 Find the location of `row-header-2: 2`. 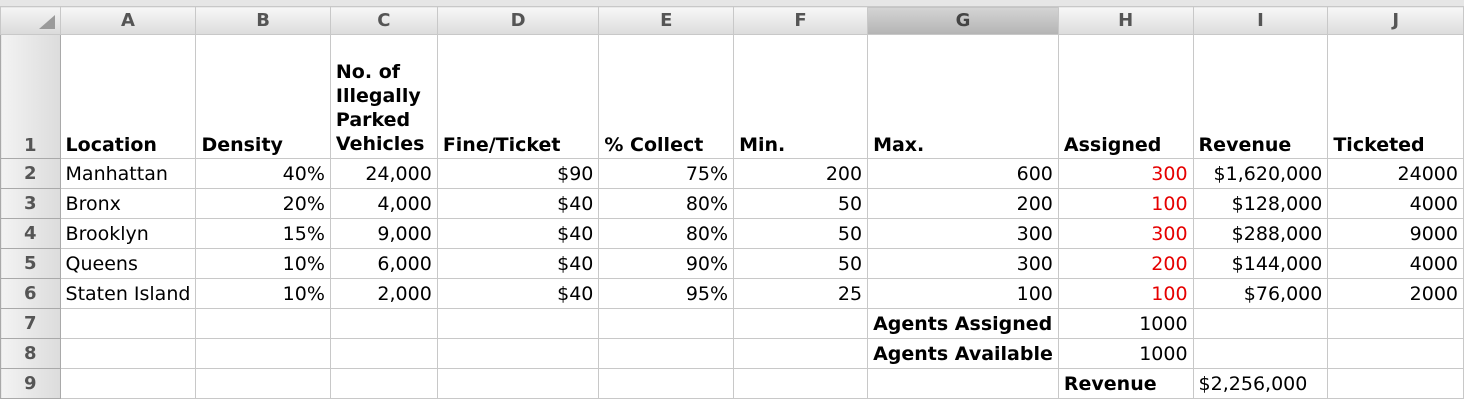

row-header-2: 2 is located at coordinates (30, 173).